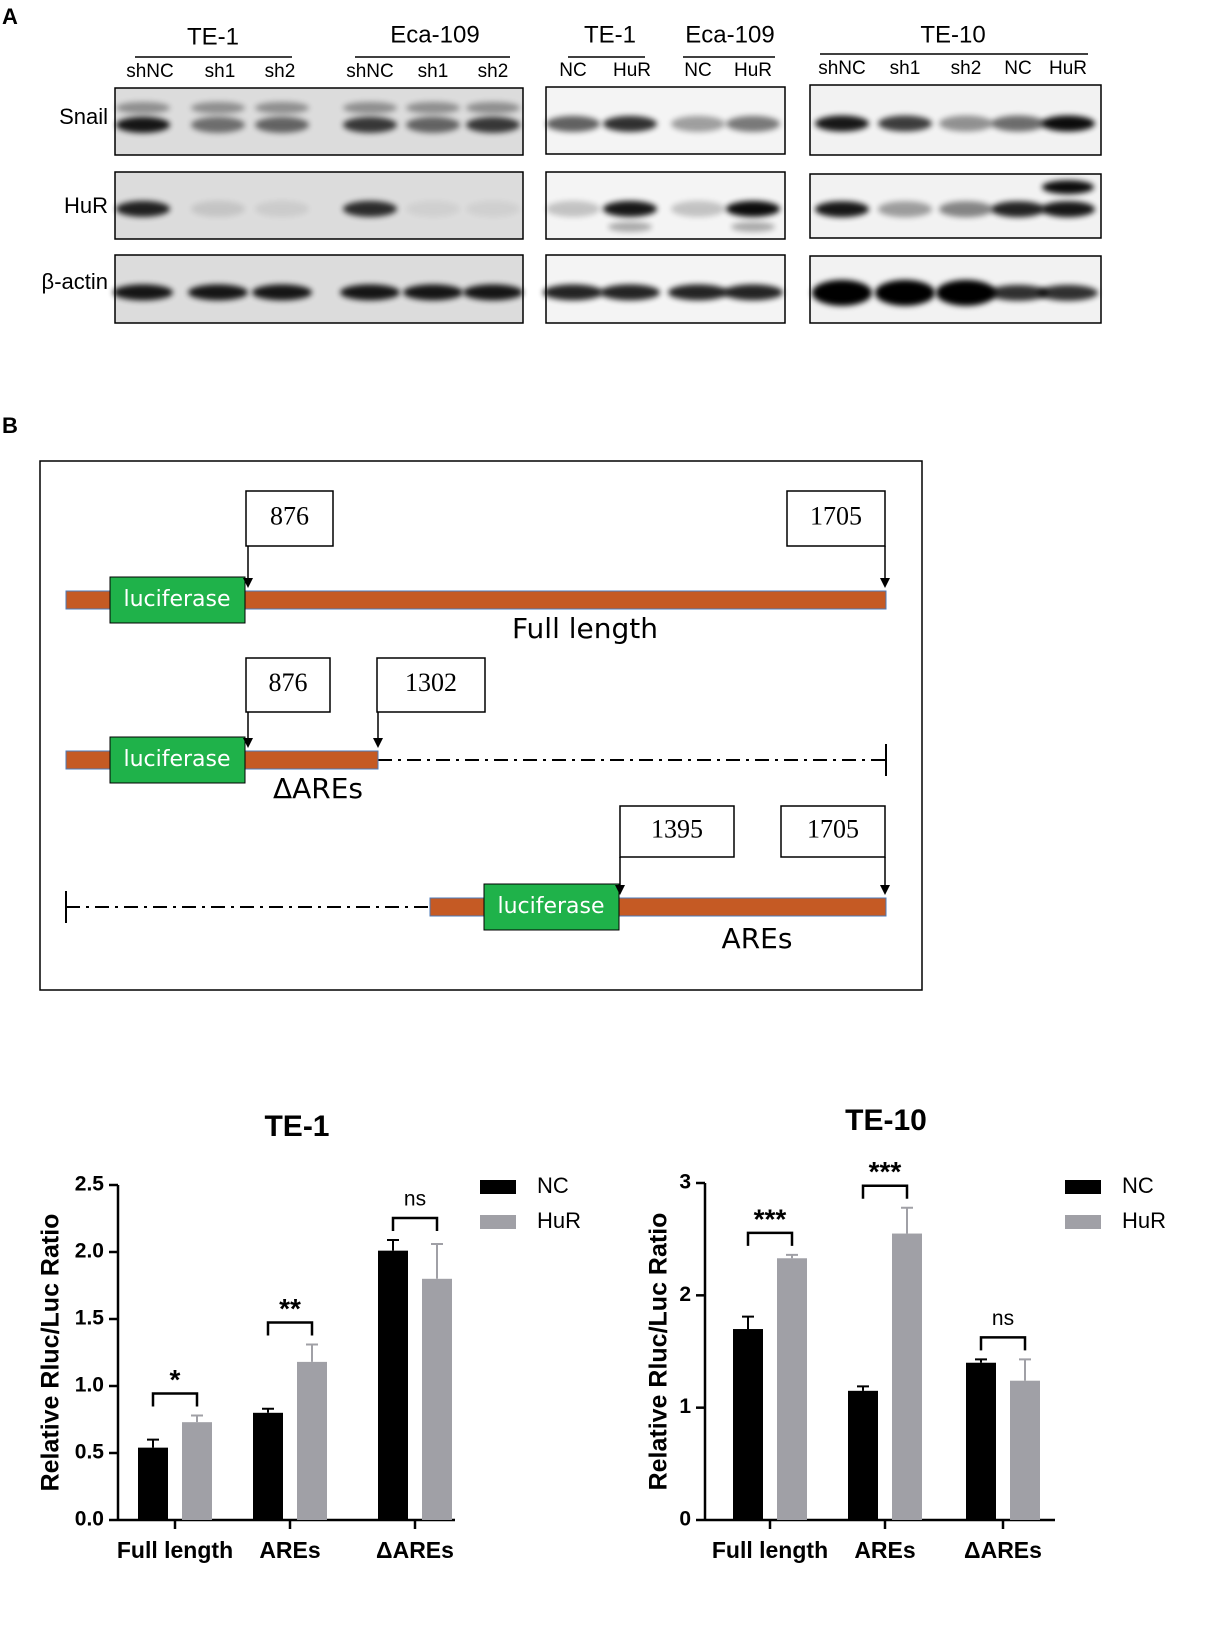  I want to click on y-tick-label: 1, so click(685, 1406).